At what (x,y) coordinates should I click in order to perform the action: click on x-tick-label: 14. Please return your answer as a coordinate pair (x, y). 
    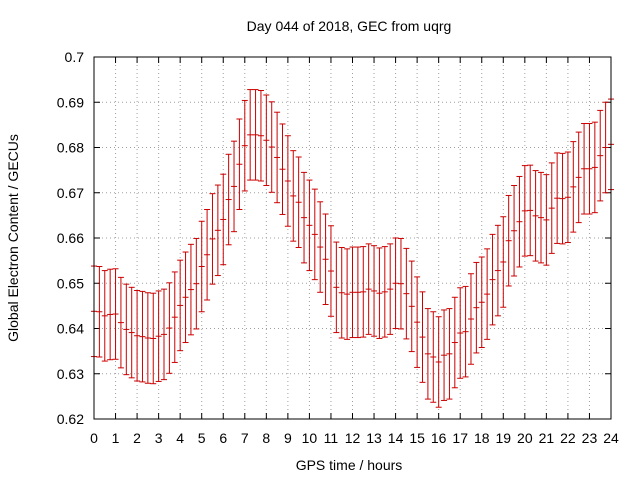
    Looking at the image, I should click on (396, 438).